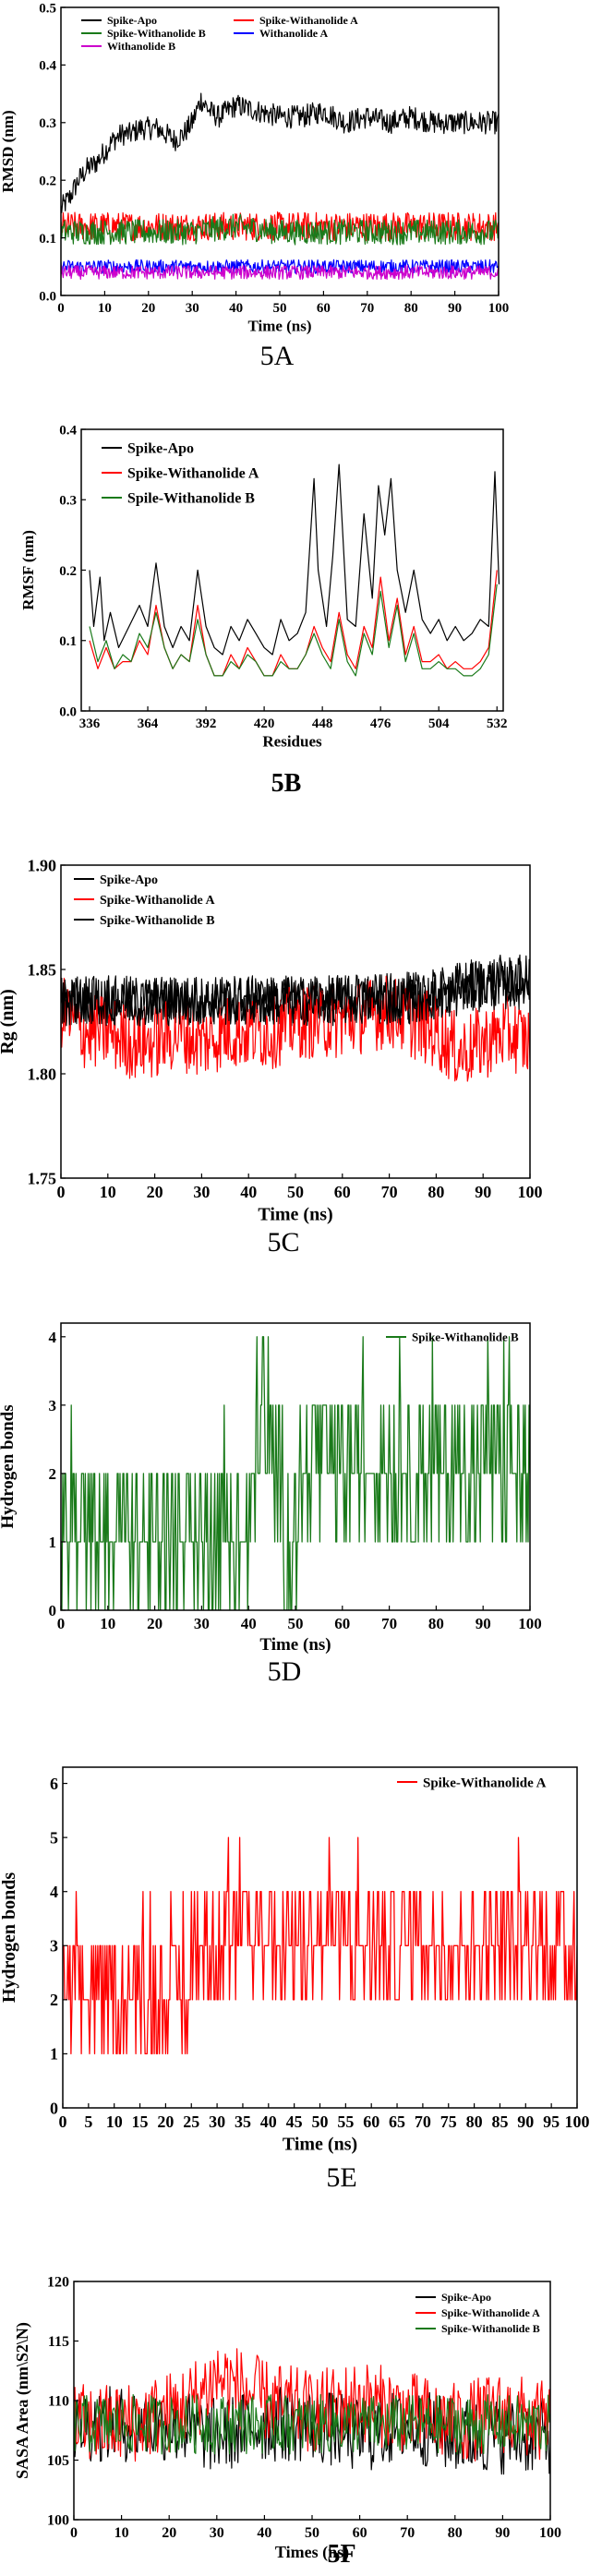 The image size is (590, 2576). Describe the element at coordinates (58, 2283) in the screenshot. I see `y-tick-label: 120` at that location.